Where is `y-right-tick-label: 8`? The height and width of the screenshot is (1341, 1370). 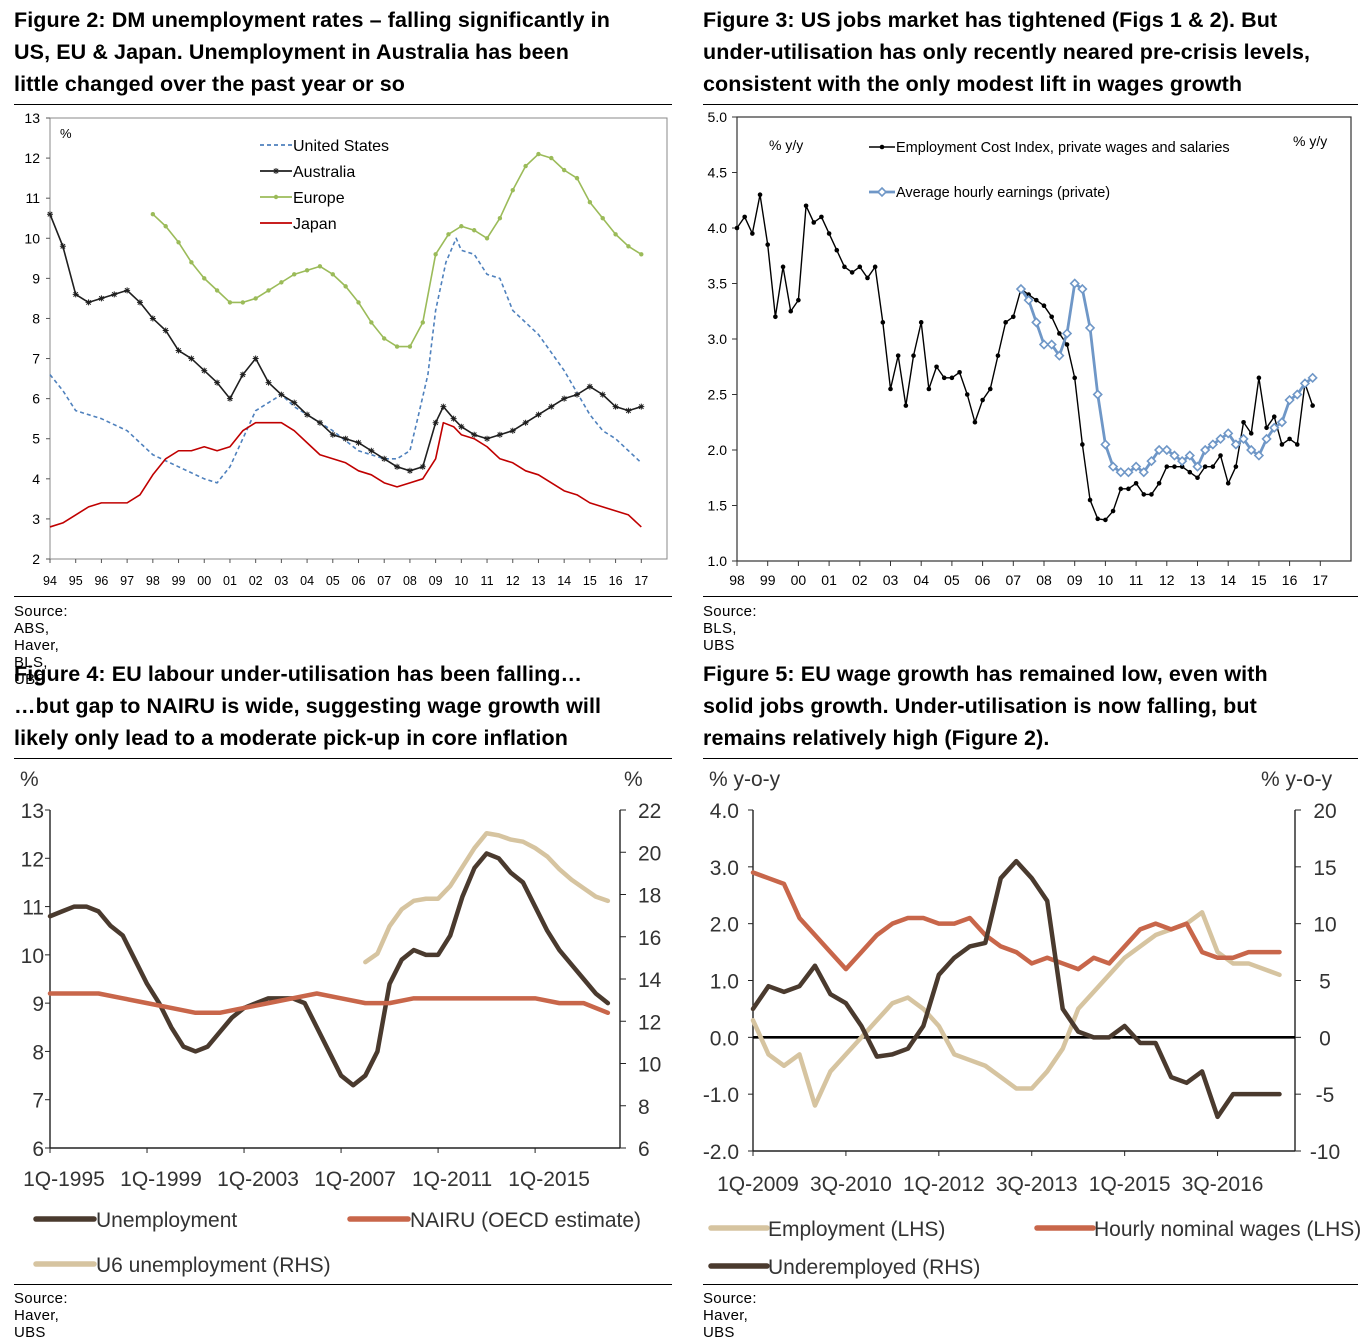
y-right-tick-label: 8 is located at coordinates (644, 1107).